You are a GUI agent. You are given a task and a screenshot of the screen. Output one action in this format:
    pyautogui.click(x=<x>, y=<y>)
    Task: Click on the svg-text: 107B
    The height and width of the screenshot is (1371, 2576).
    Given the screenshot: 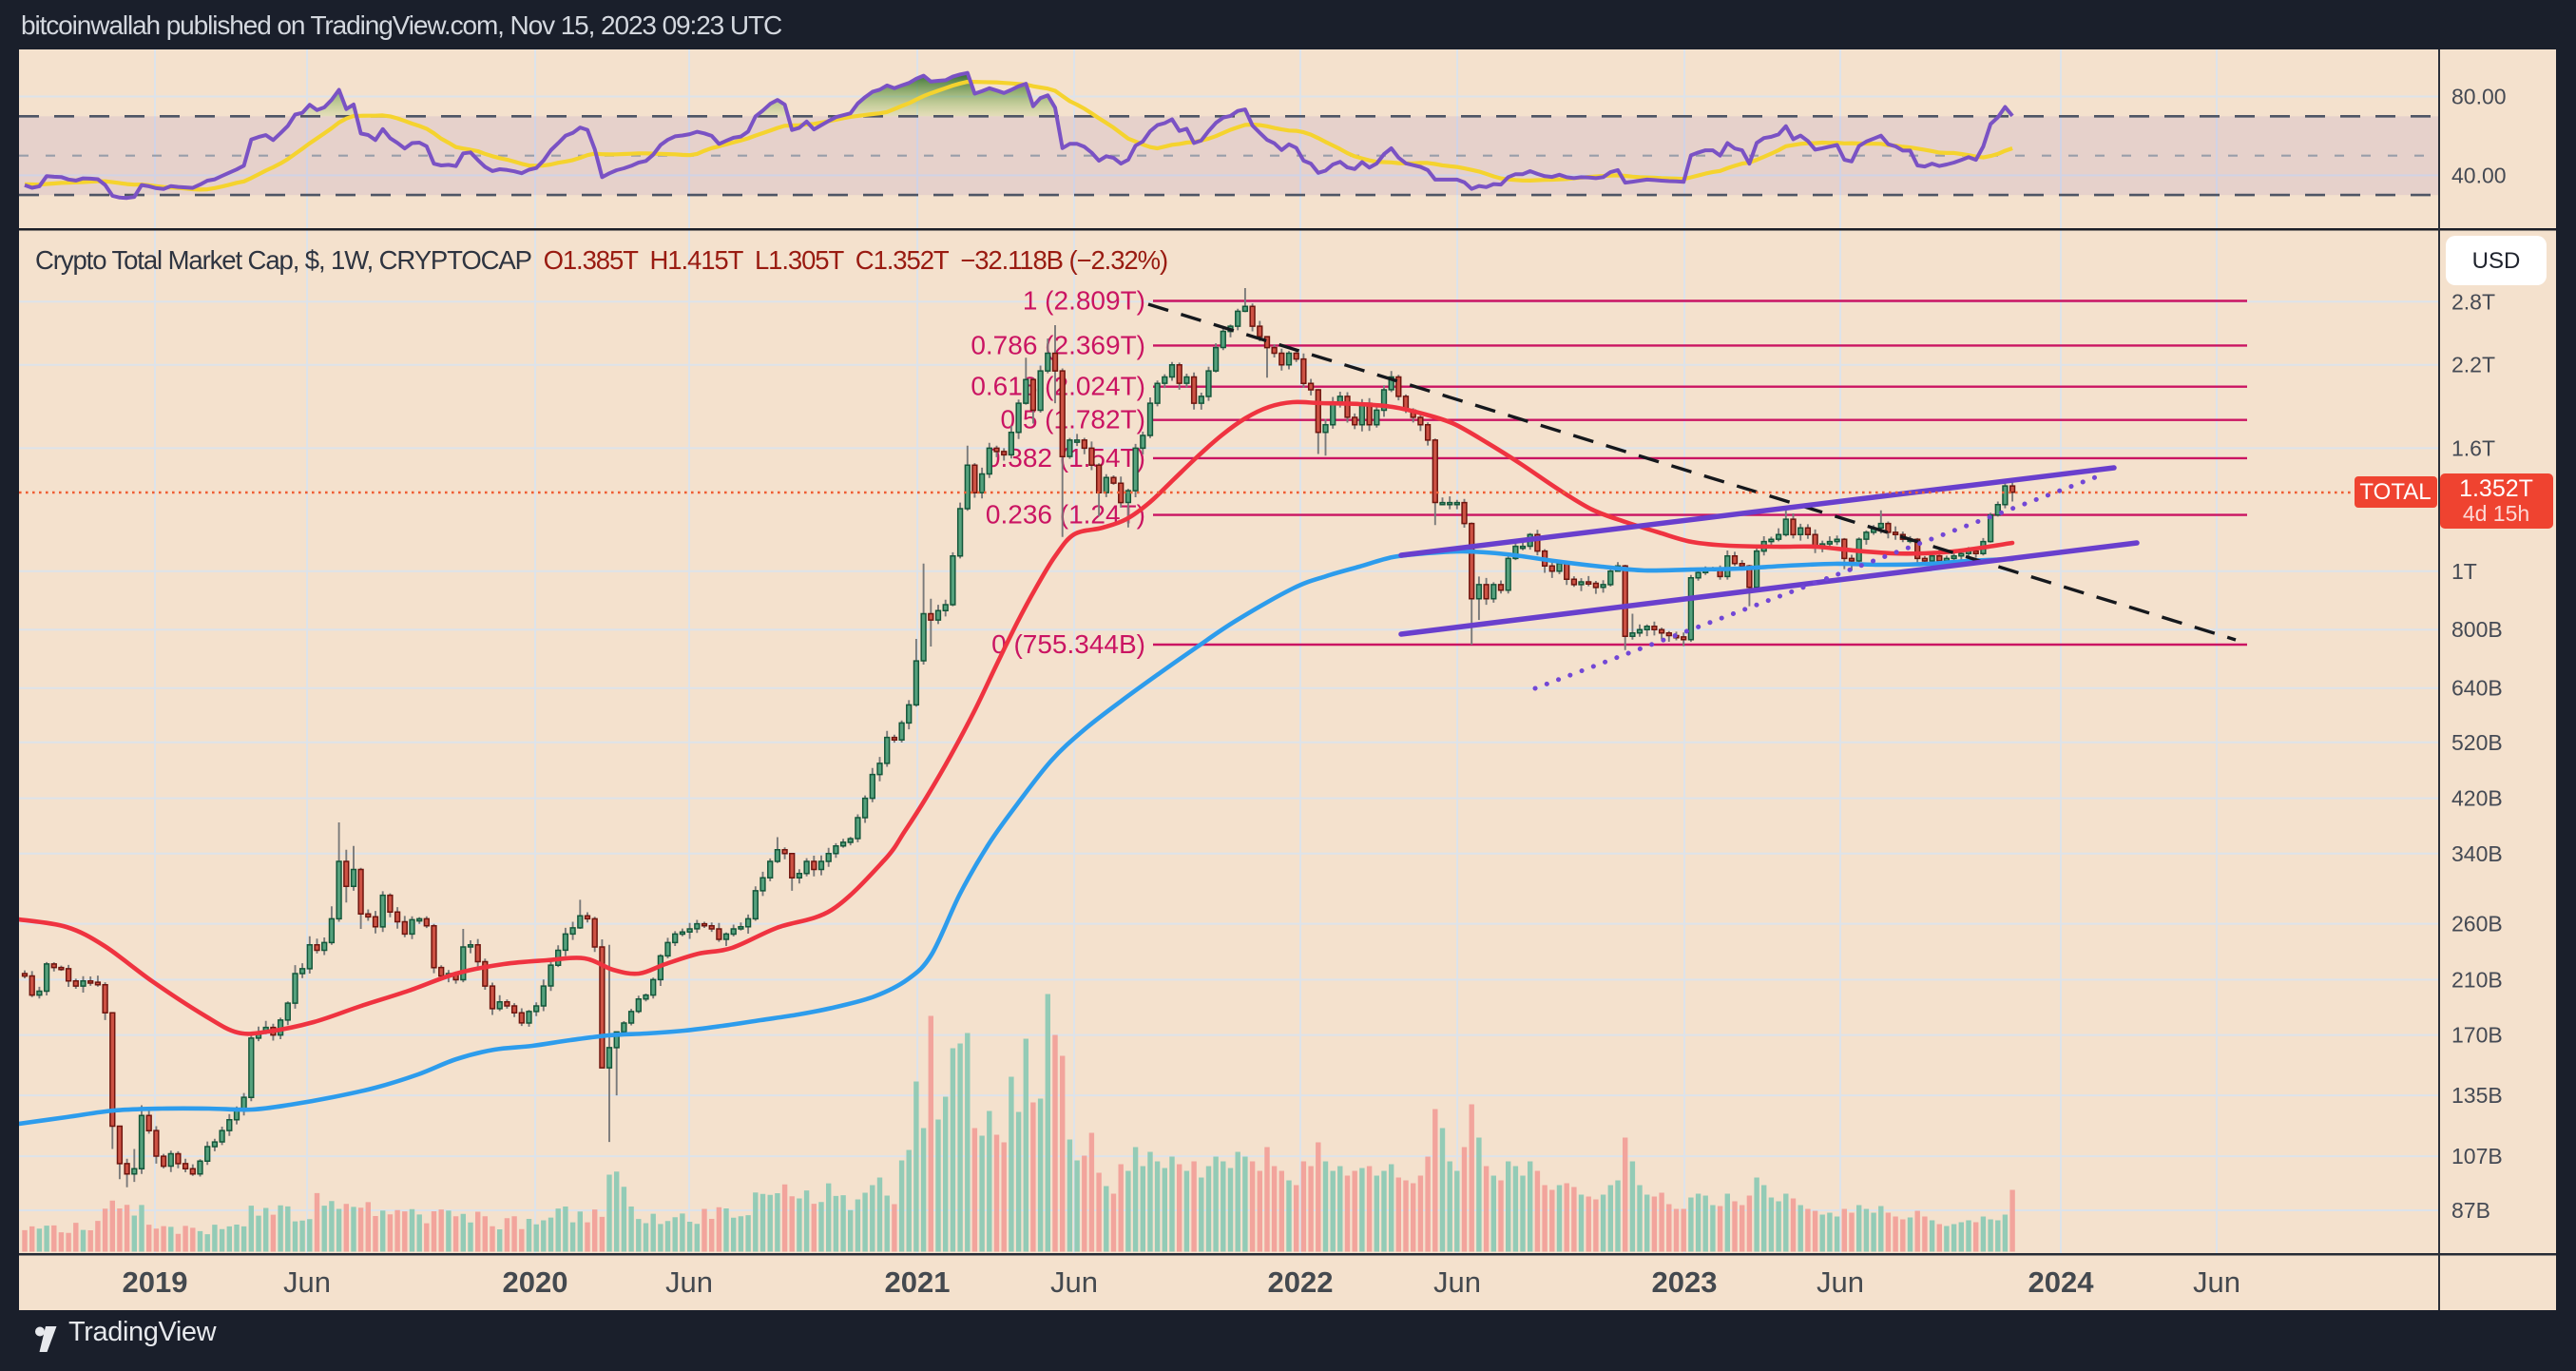 What is the action you would take?
    pyautogui.click(x=2477, y=1156)
    